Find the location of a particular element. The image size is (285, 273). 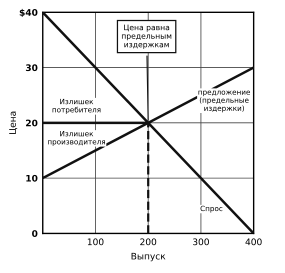

y-axis-title: Цена is located at coordinates (13, 123).